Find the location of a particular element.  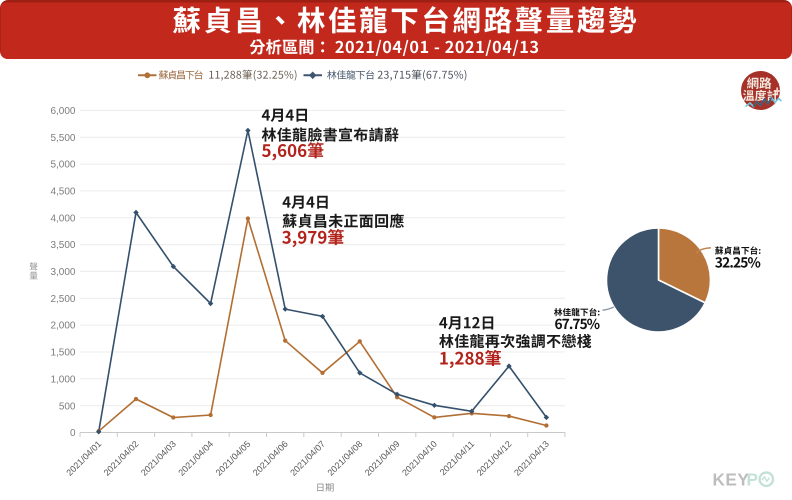

svg-text: 500 is located at coordinates (67, 406).